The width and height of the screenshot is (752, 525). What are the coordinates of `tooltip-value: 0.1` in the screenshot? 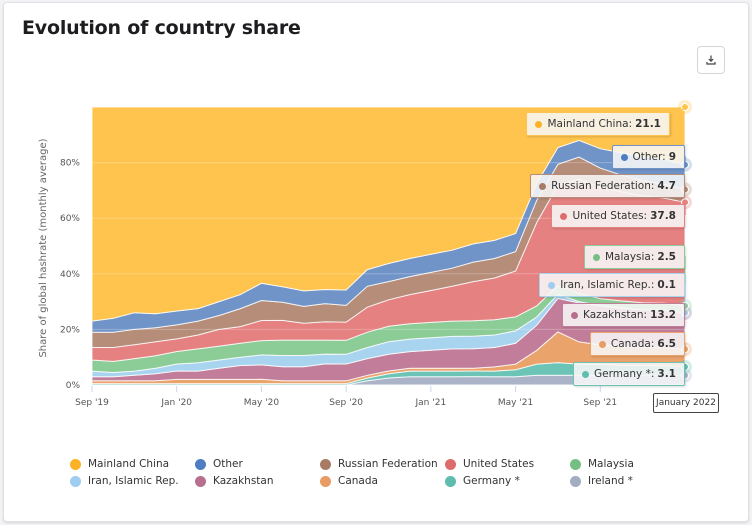 It's located at (666, 285).